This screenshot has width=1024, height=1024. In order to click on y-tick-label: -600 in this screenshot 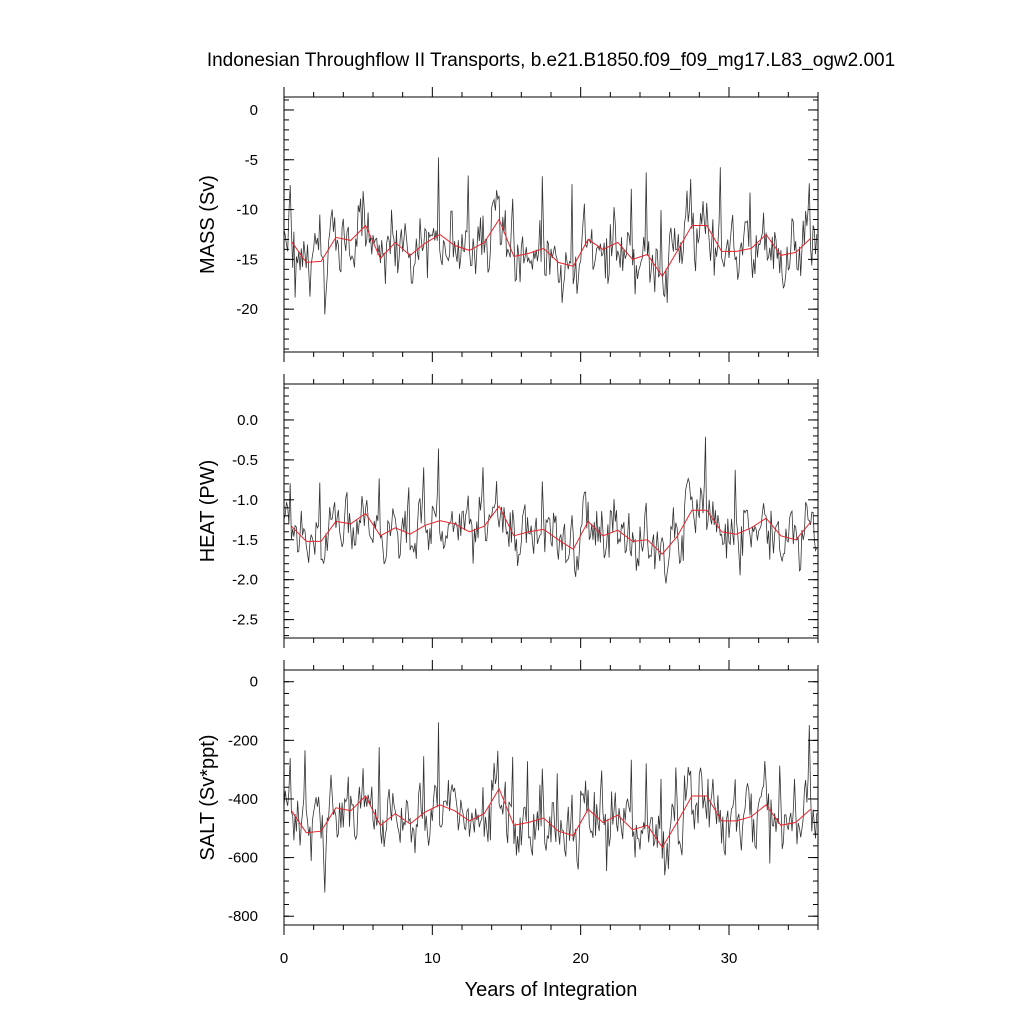, I will do `click(243, 858)`.